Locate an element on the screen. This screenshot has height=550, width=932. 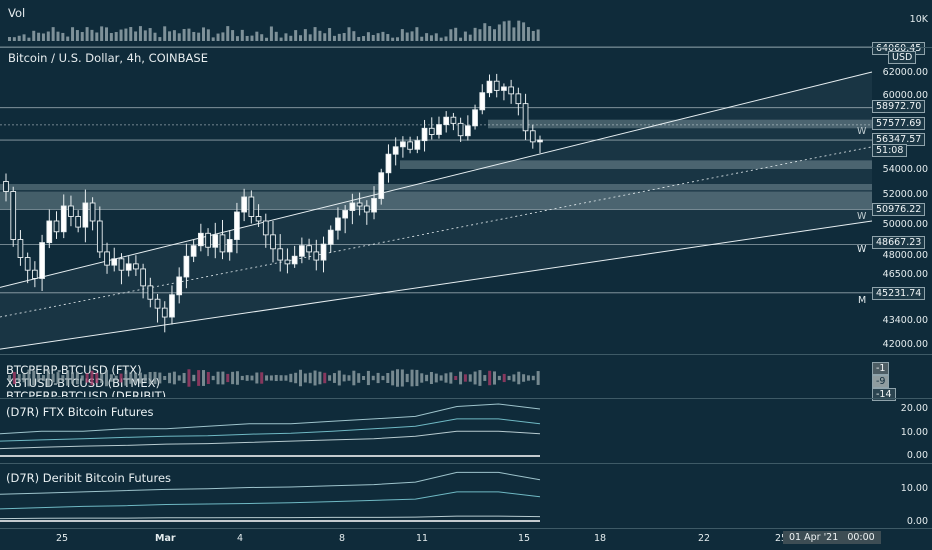
basis-series-ftx: BTCPERP-BTCUSD (FTX) is located at coordinates (74, 370).